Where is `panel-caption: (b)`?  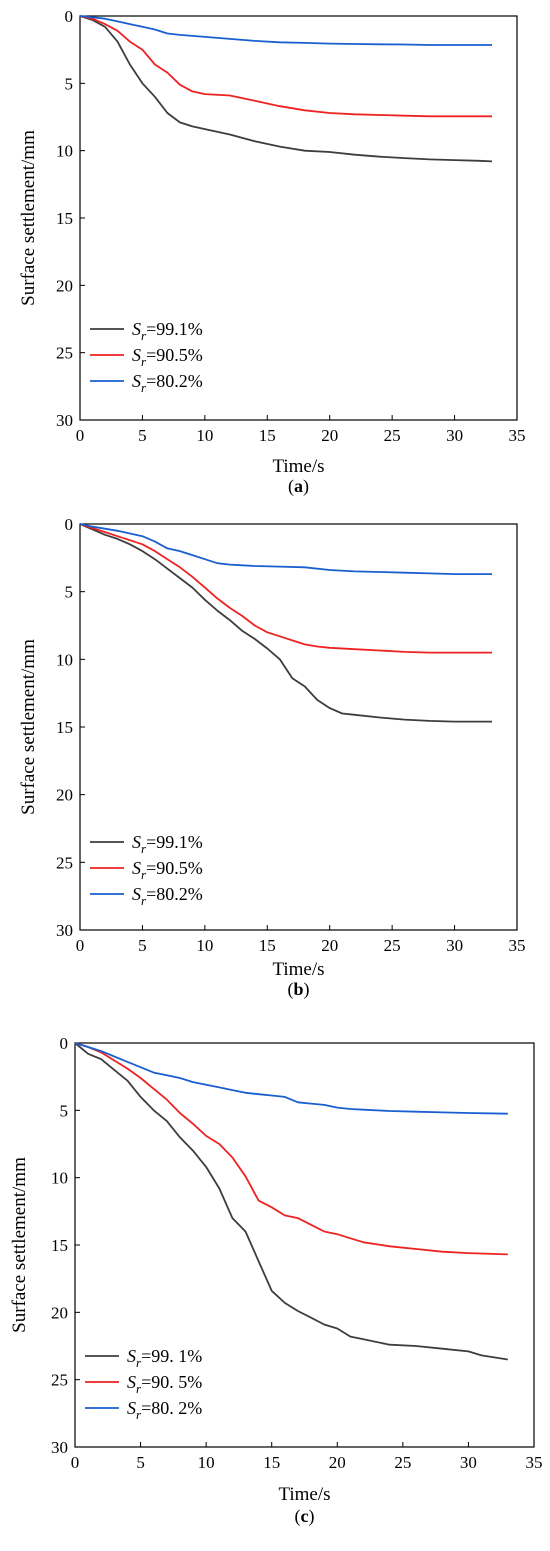
panel-caption: (b) is located at coordinates (298, 989).